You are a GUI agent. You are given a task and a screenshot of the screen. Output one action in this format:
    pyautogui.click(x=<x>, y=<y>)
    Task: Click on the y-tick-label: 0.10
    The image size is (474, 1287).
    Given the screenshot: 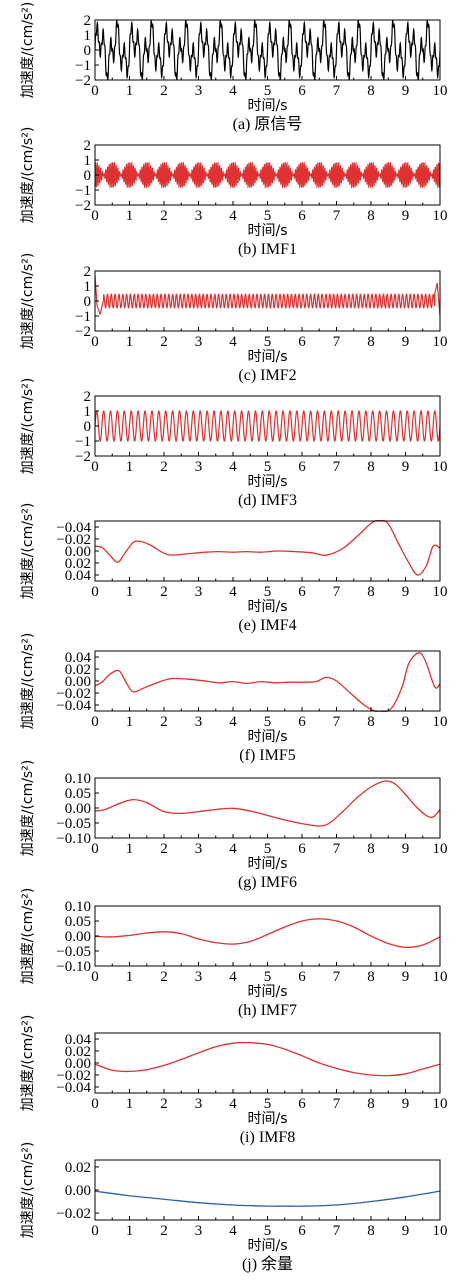 What is the action you would take?
    pyautogui.click(x=78, y=779)
    